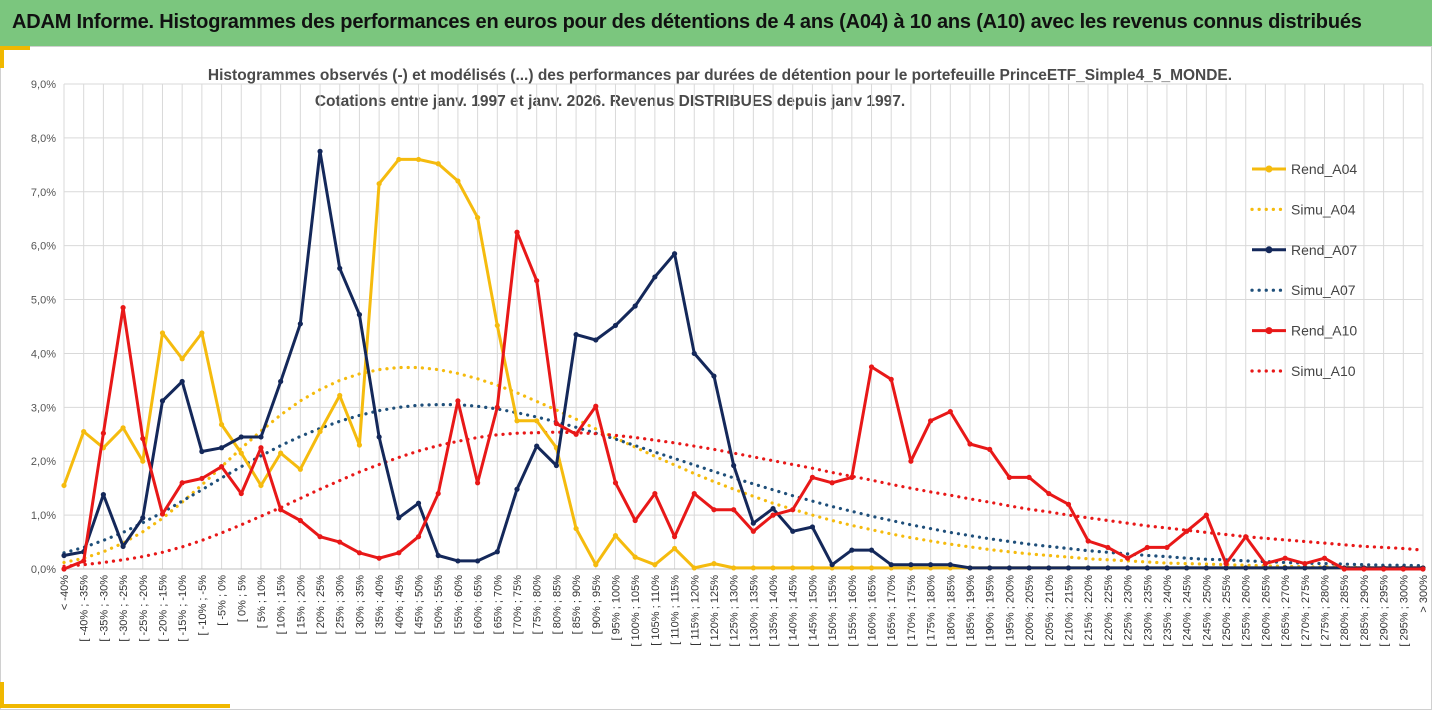  Describe the element at coordinates (636, 611) in the screenshot. I see `x-tick-label: [ 100% ; 105%` at that location.